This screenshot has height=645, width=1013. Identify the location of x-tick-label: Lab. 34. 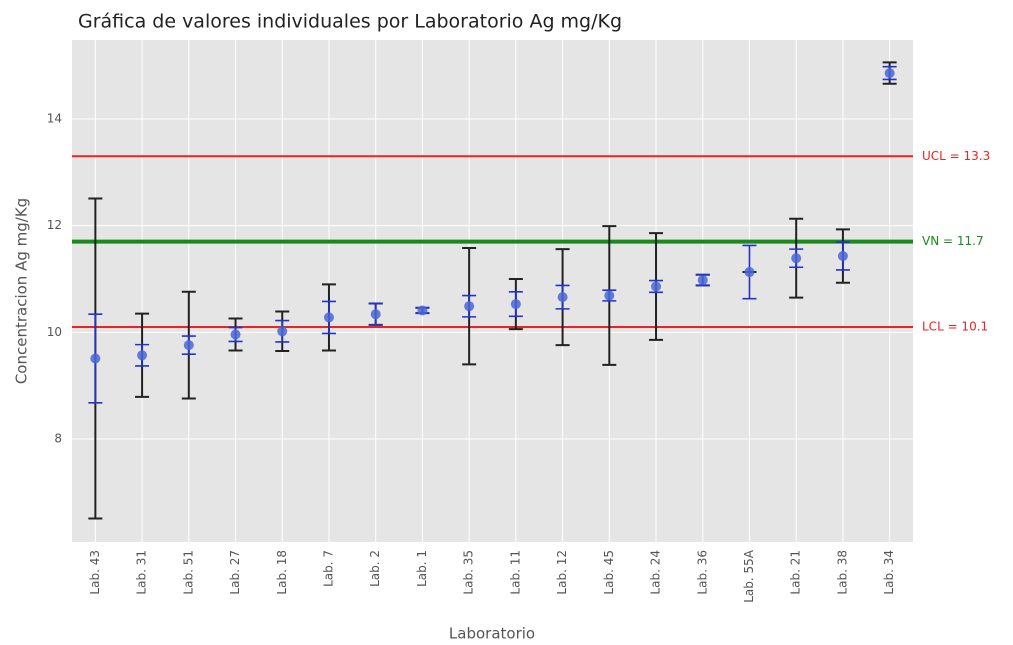
(889, 572).